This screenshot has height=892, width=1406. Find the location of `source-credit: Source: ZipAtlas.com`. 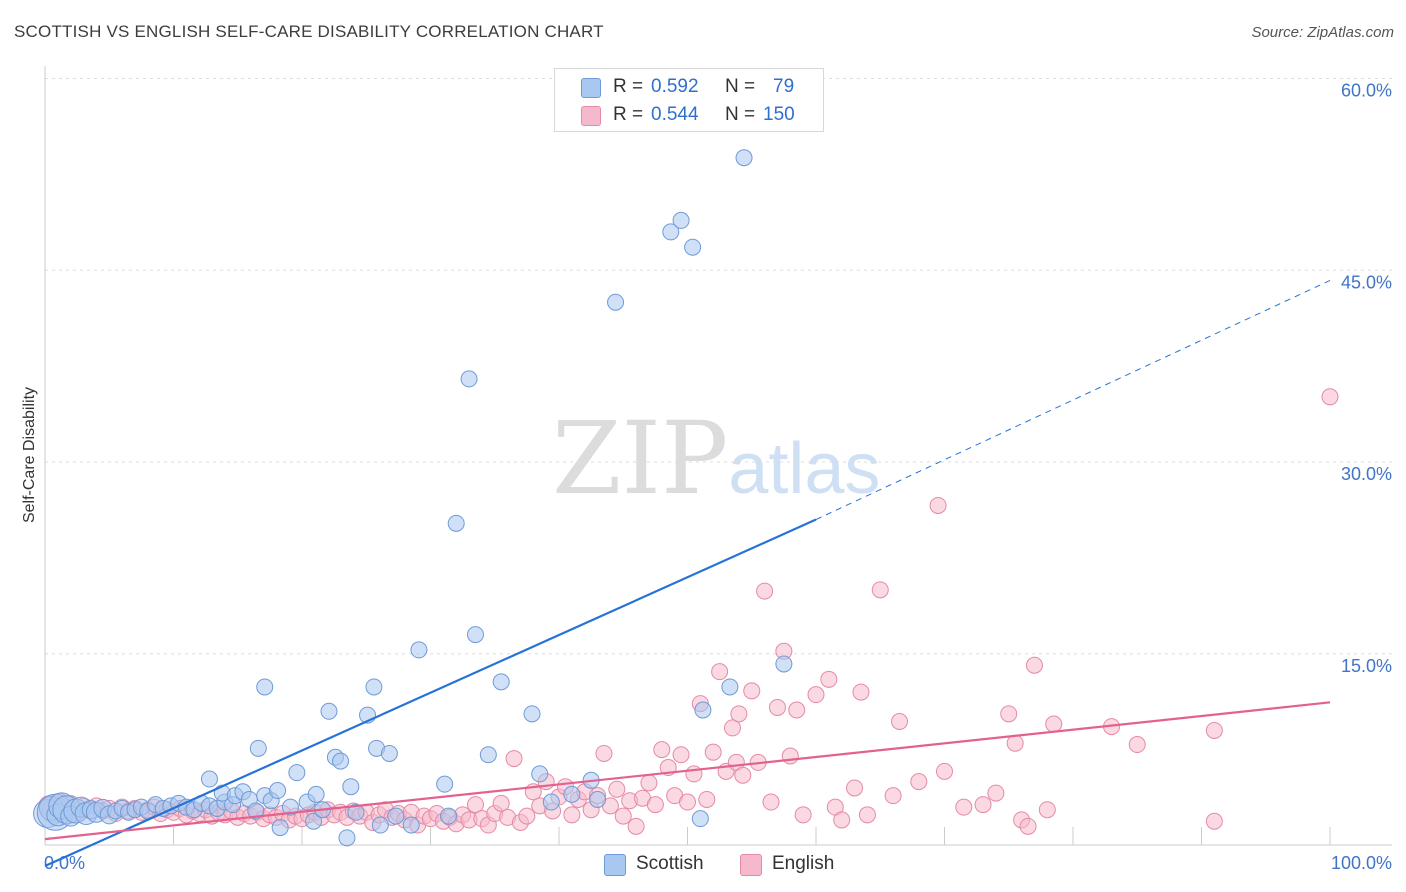

source-credit: Source: ZipAtlas.com is located at coordinates (1322, 32).